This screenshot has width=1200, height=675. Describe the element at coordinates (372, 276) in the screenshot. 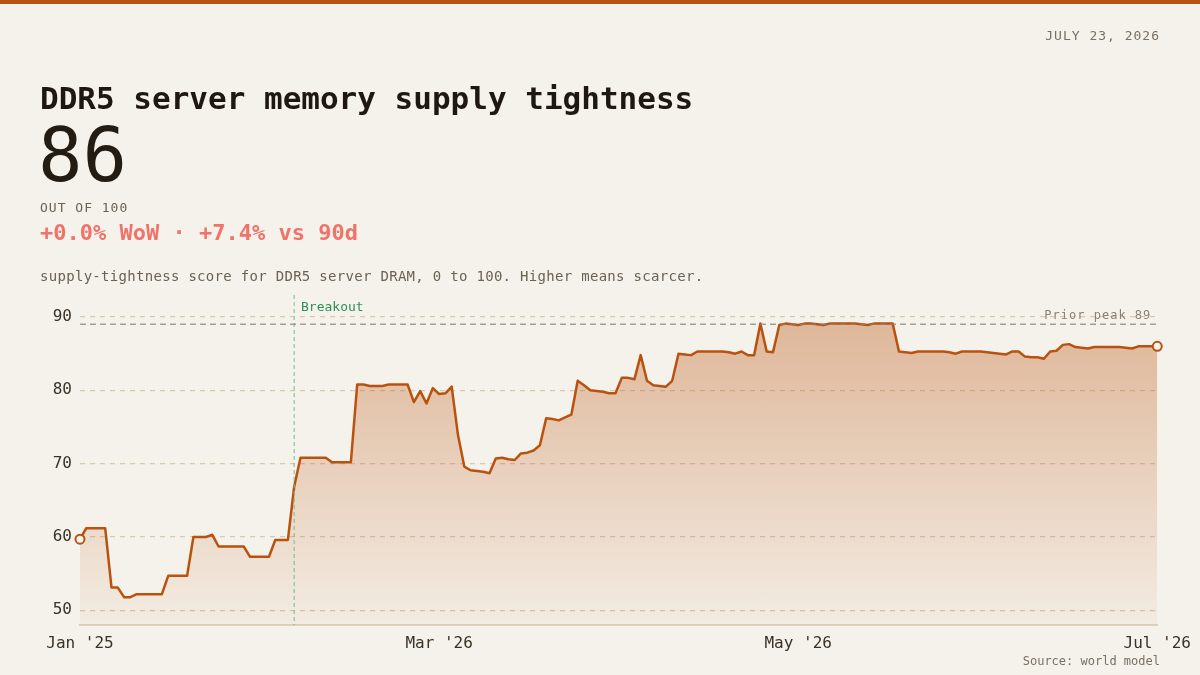

I see `chart-subtitle: supply-tightness score for DDR5 server DRAM, 0 to 100. Higher means scarcer.` at that location.